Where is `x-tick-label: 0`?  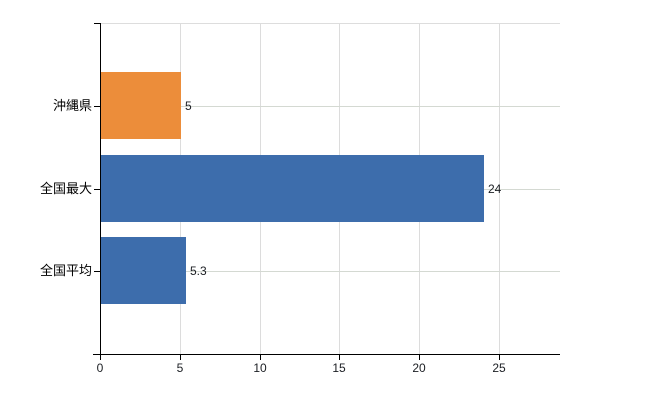
x-tick-label: 0 is located at coordinates (100, 368).